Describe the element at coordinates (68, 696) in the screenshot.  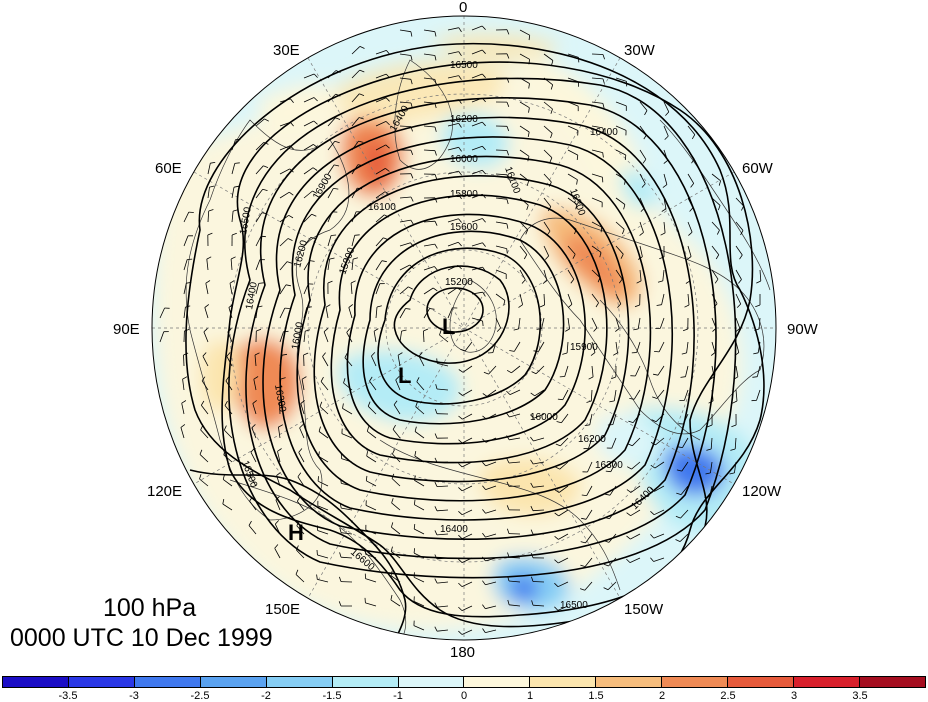
I see `color-bar-tick-label: -3.5` at that location.